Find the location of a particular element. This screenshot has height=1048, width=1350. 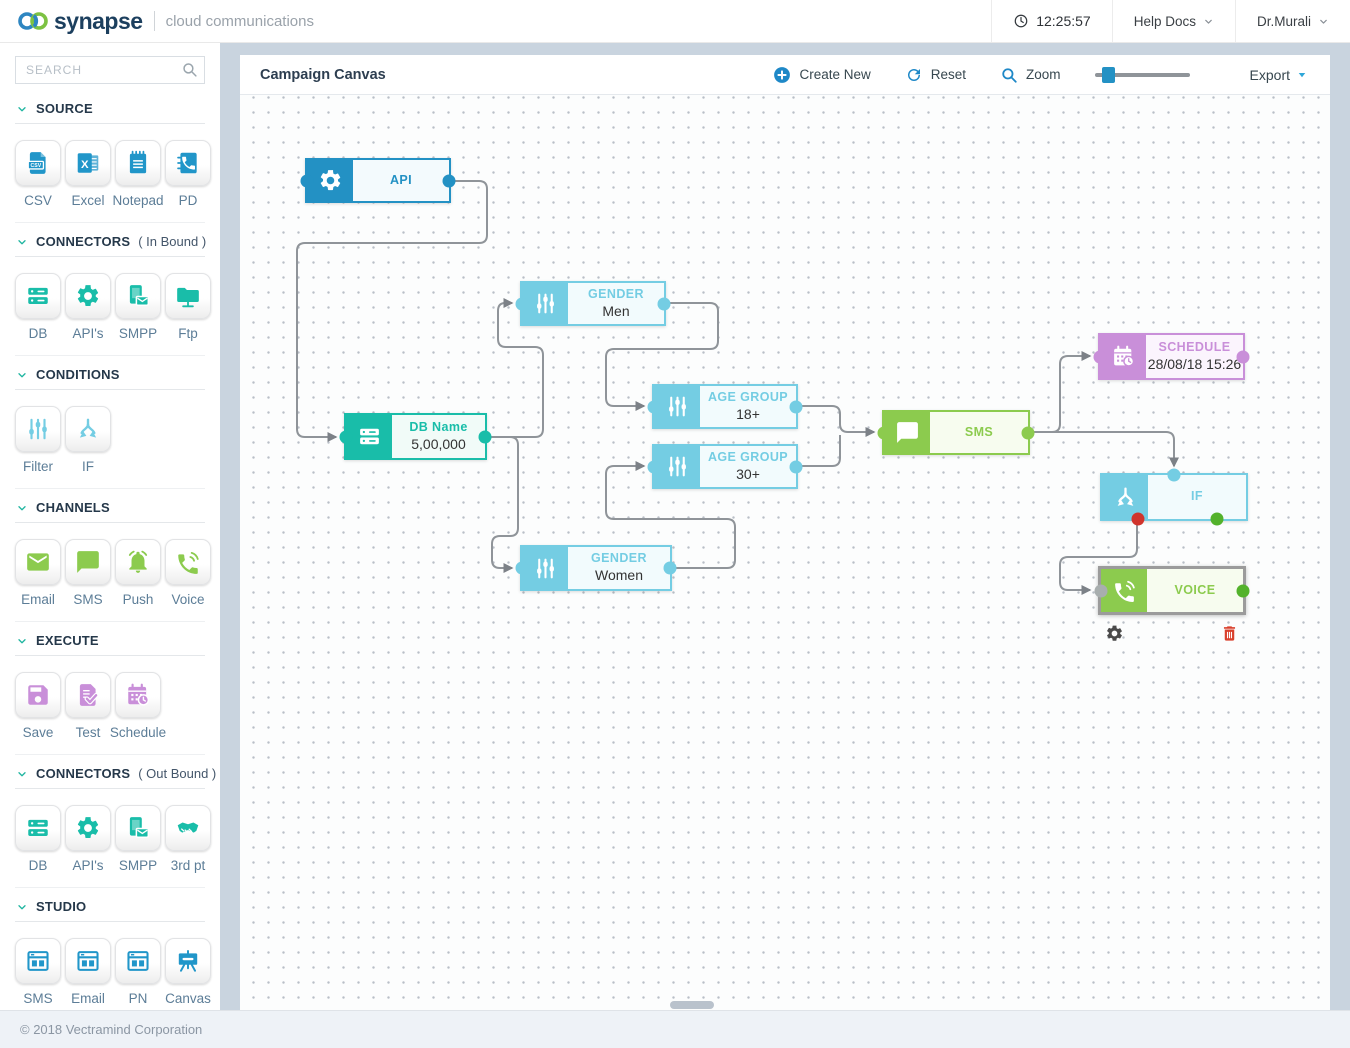

create-new-button: Create New is located at coordinates (822, 75).